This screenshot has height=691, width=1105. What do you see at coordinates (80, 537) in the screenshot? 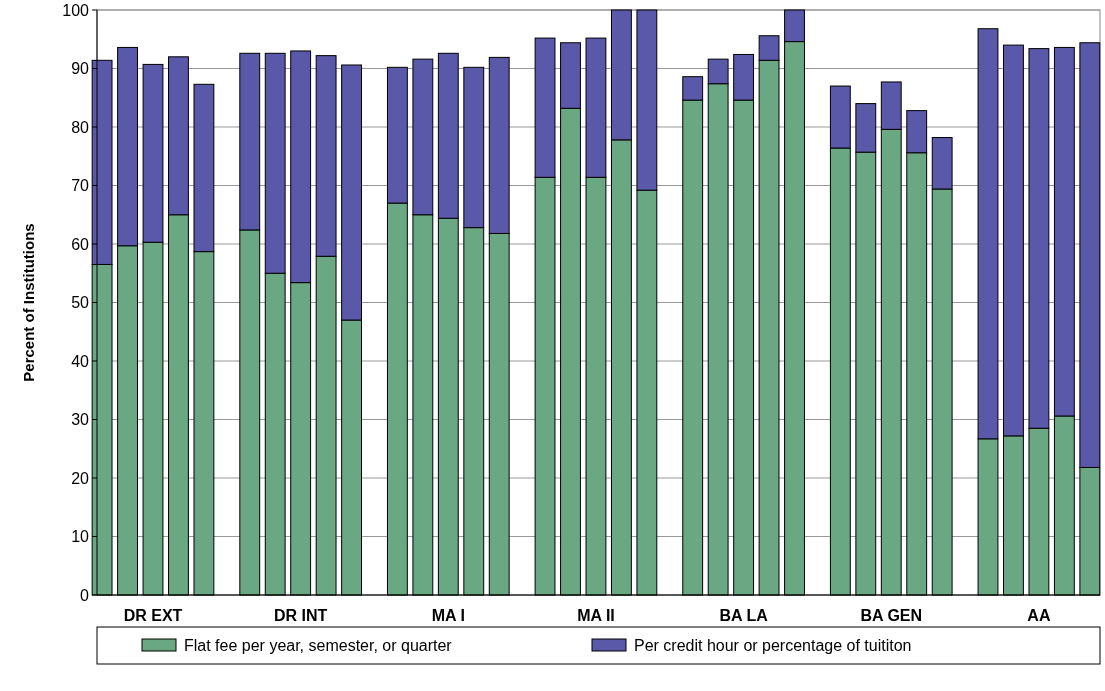
I see `y-tick-label: 10` at bounding box center [80, 537].